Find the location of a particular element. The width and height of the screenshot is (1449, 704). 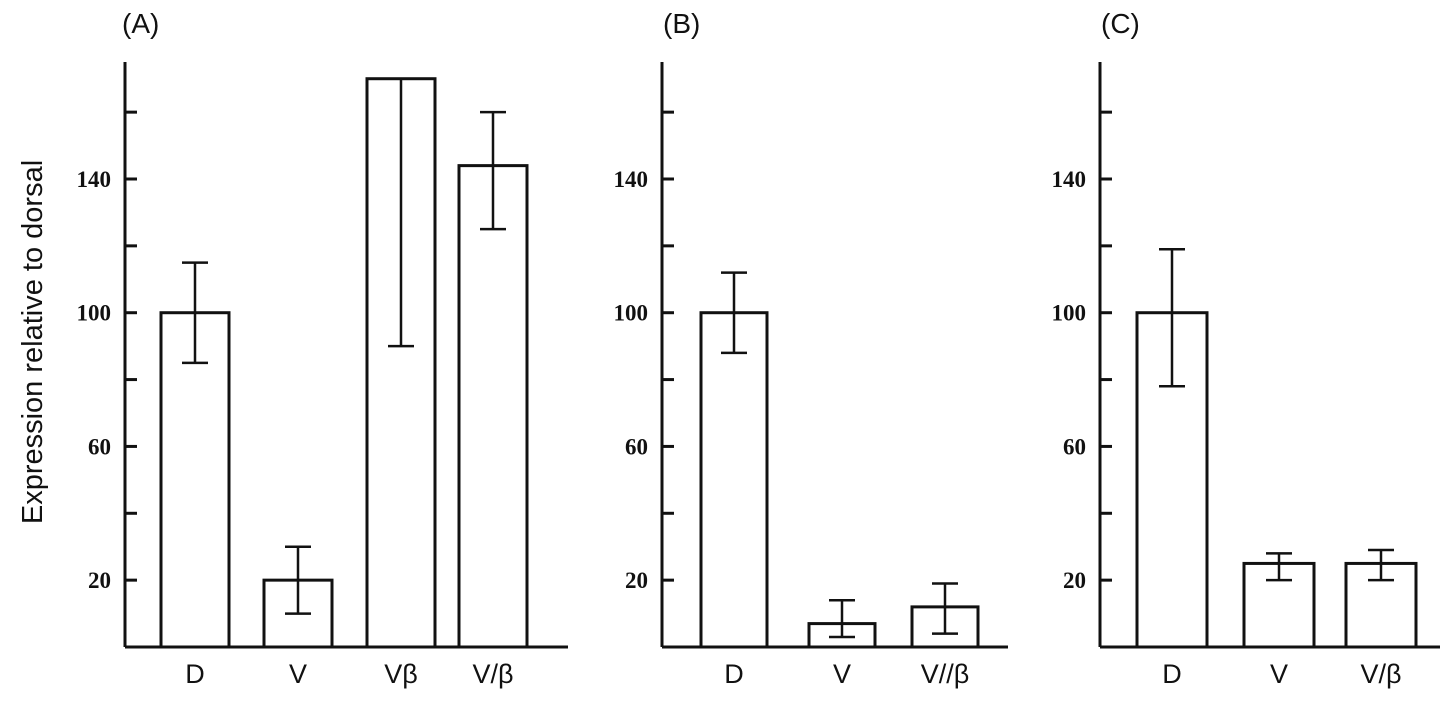

category-label: Vβ is located at coordinates (401, 674).